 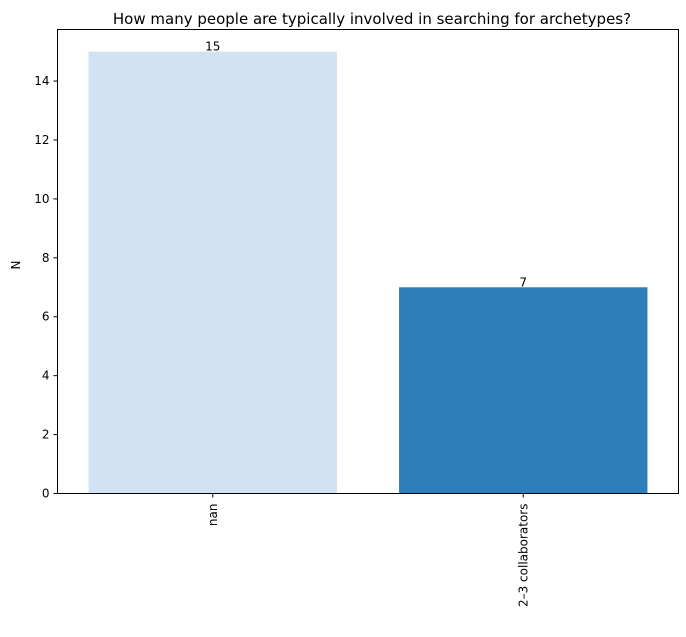 I want to click on x-axis: nan 2–3 collaborators, so click(x=368, y=550).